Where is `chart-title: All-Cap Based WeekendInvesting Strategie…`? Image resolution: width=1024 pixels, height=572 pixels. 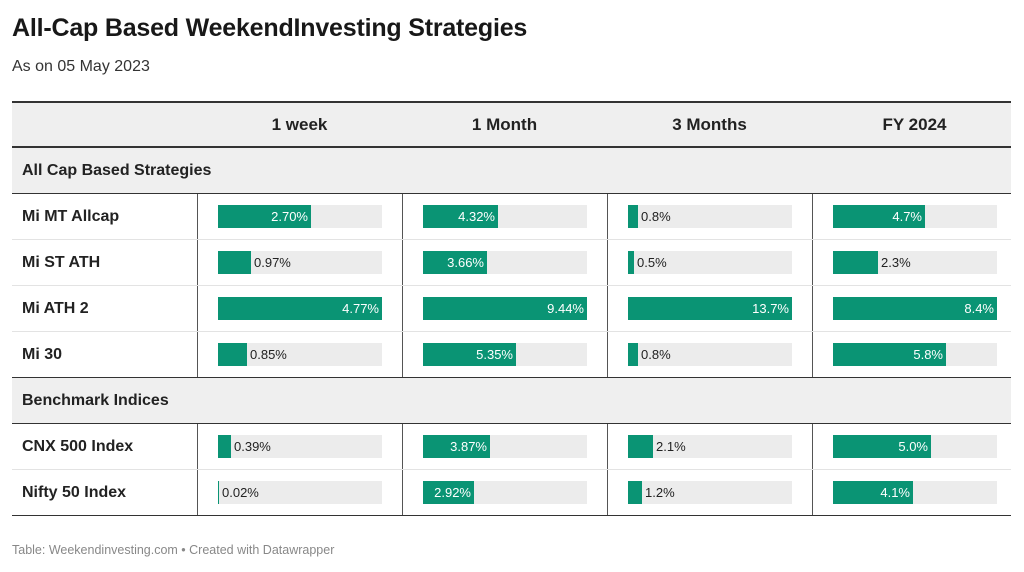
chart-title: All-Cap Based WeekendInvesting Strategie… is located at coordinates (270, 28).